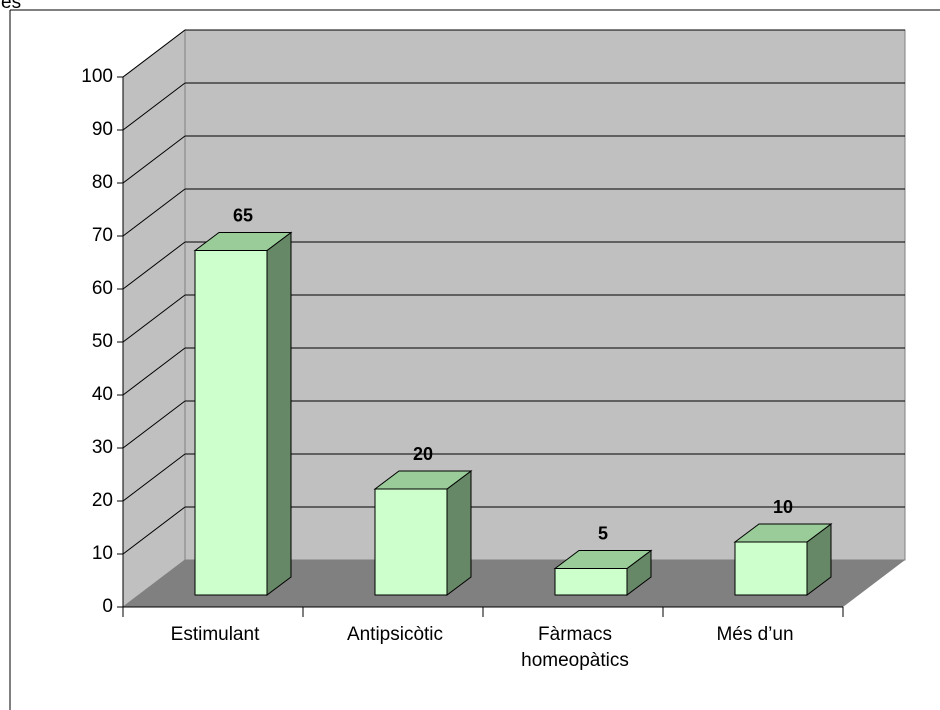 The height and width of the screenshot is (710, 940). What do you see at coordinates (514, 583) in the screenshot?
I see `floor` at bounding box center [514, 583].